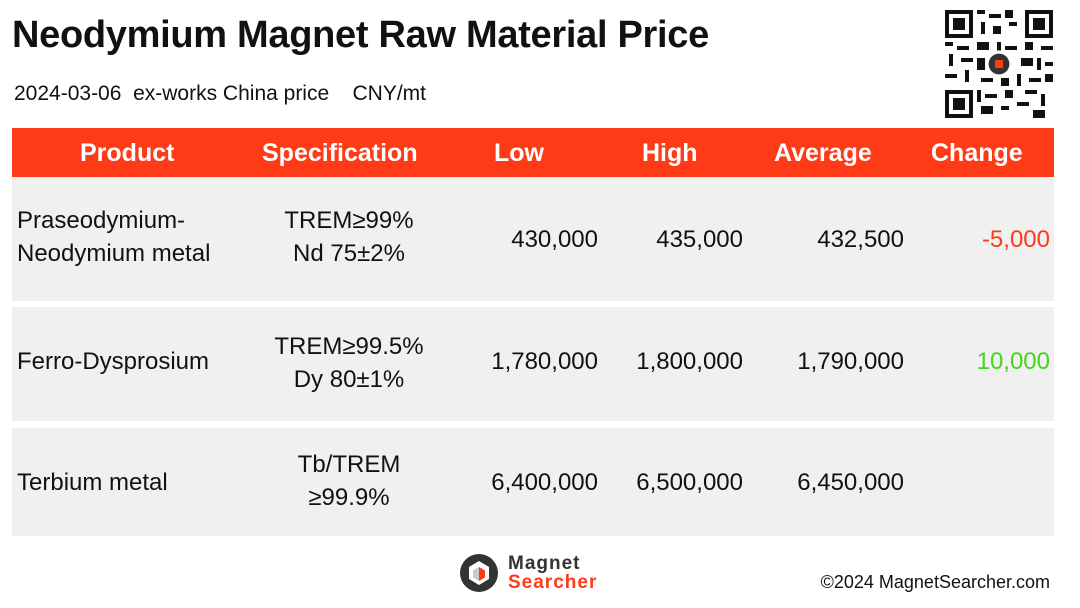 The height and width of the screenshot is (608, 1080). What do you see at coordinates (349, 237) in the screenshot?
I see `specification-cell: TREM≥99% Nd 75±2%` at bounding box center [349, 237].